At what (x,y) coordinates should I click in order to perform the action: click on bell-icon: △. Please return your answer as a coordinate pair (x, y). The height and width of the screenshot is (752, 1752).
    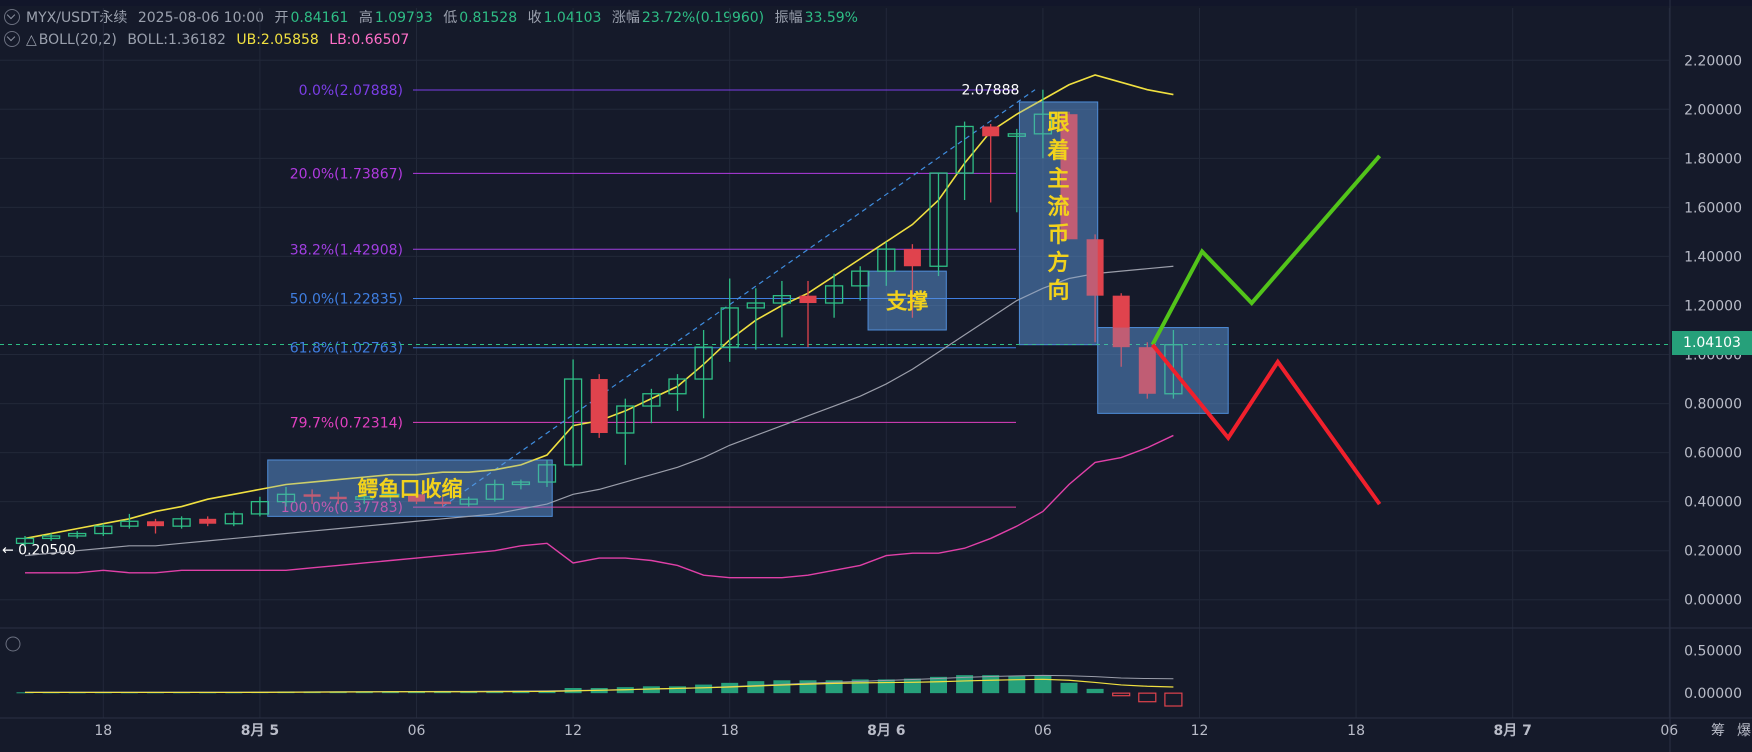
    Looking at the image, I should click on (31, 40).